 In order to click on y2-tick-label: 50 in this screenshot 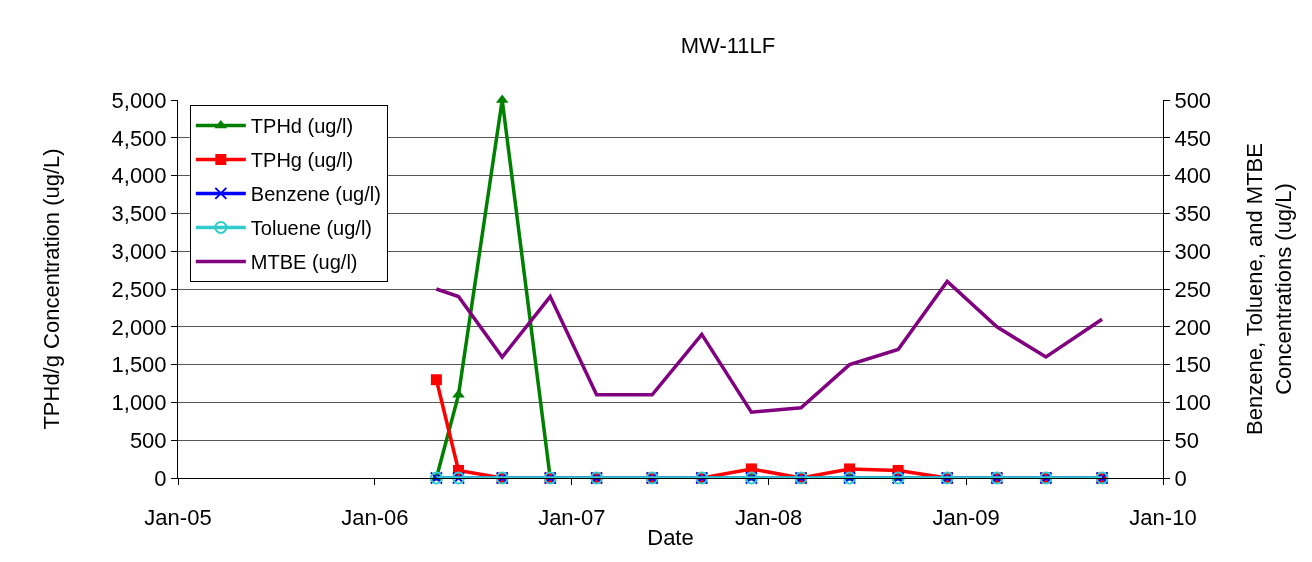, I will do `click(1186, 440)`.